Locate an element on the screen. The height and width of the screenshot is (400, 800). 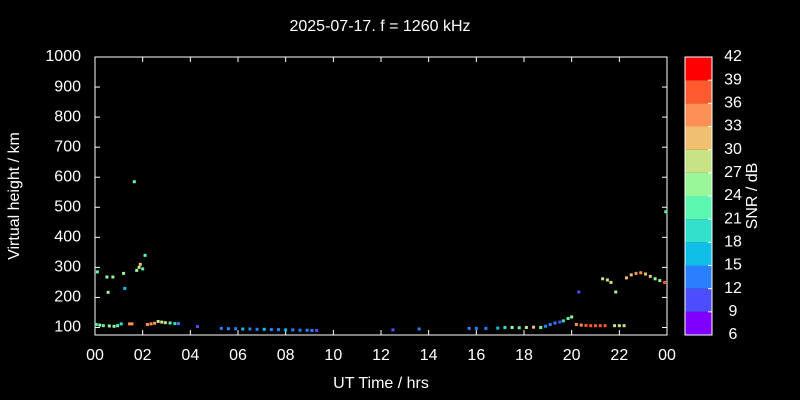
y-tick-label: 800 is located at coordinates (67, 116).